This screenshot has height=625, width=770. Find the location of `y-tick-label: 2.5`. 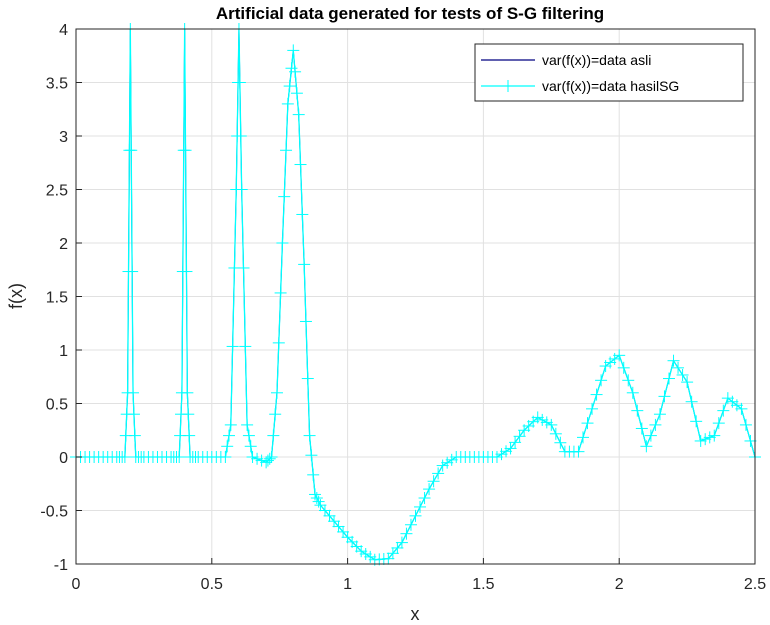

y-tick-label: 2.5 is located at coordinates (57, 191).